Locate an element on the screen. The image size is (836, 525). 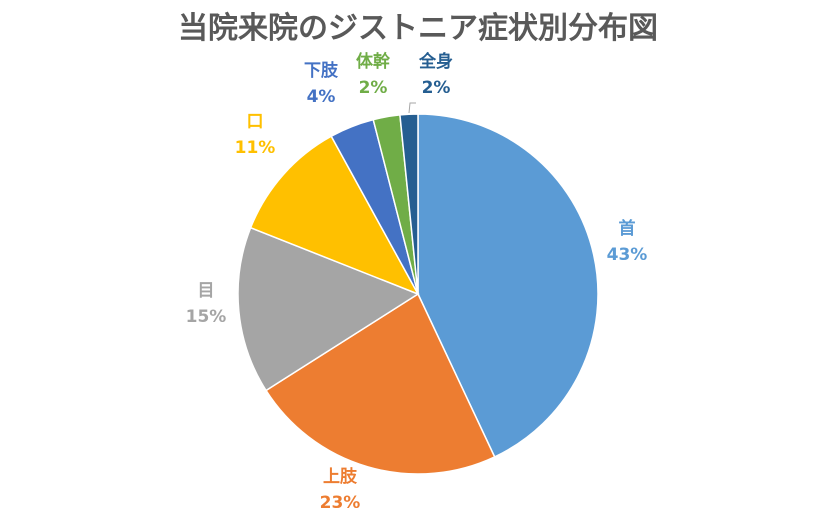
slice-label-3: 口 is located at coordinates (255, 122).